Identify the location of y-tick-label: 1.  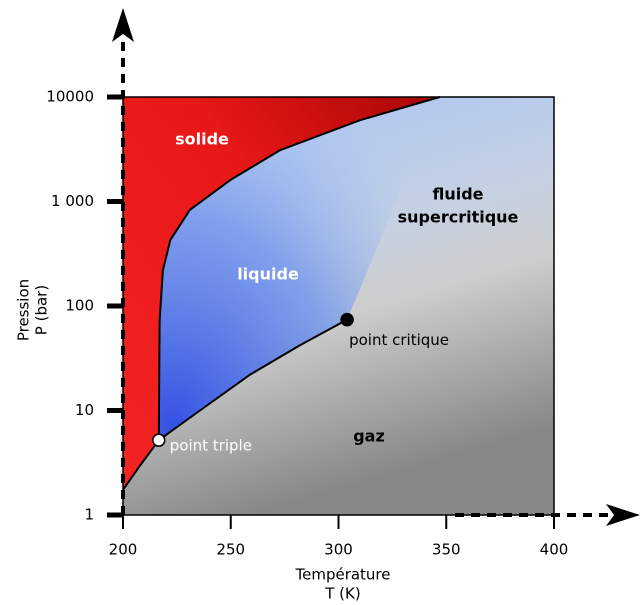
(89, 515).